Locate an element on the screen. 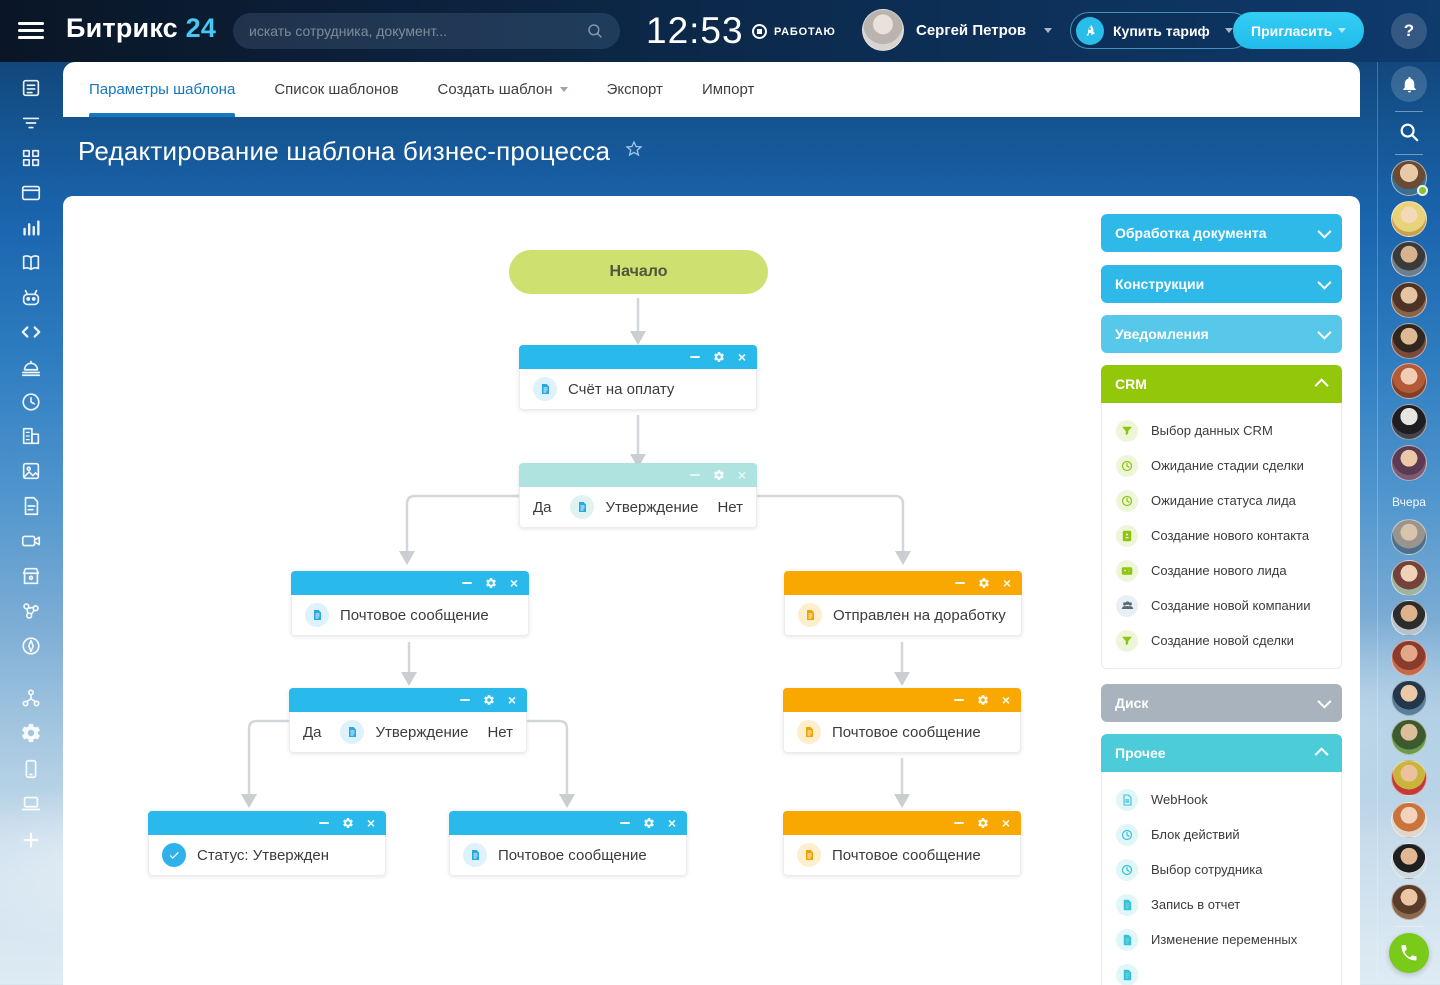 The image size is (1440, 985). add-icon is located at coordinates (31, 840).